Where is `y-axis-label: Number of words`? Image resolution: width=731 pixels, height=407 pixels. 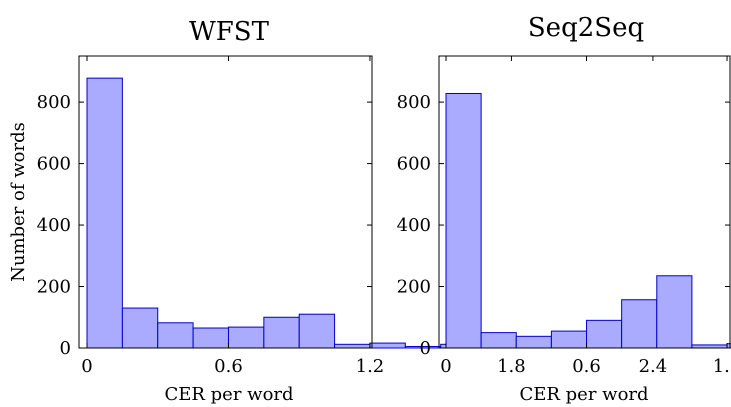
y-axis-label: Number of words is located at coordinates (18, 202).